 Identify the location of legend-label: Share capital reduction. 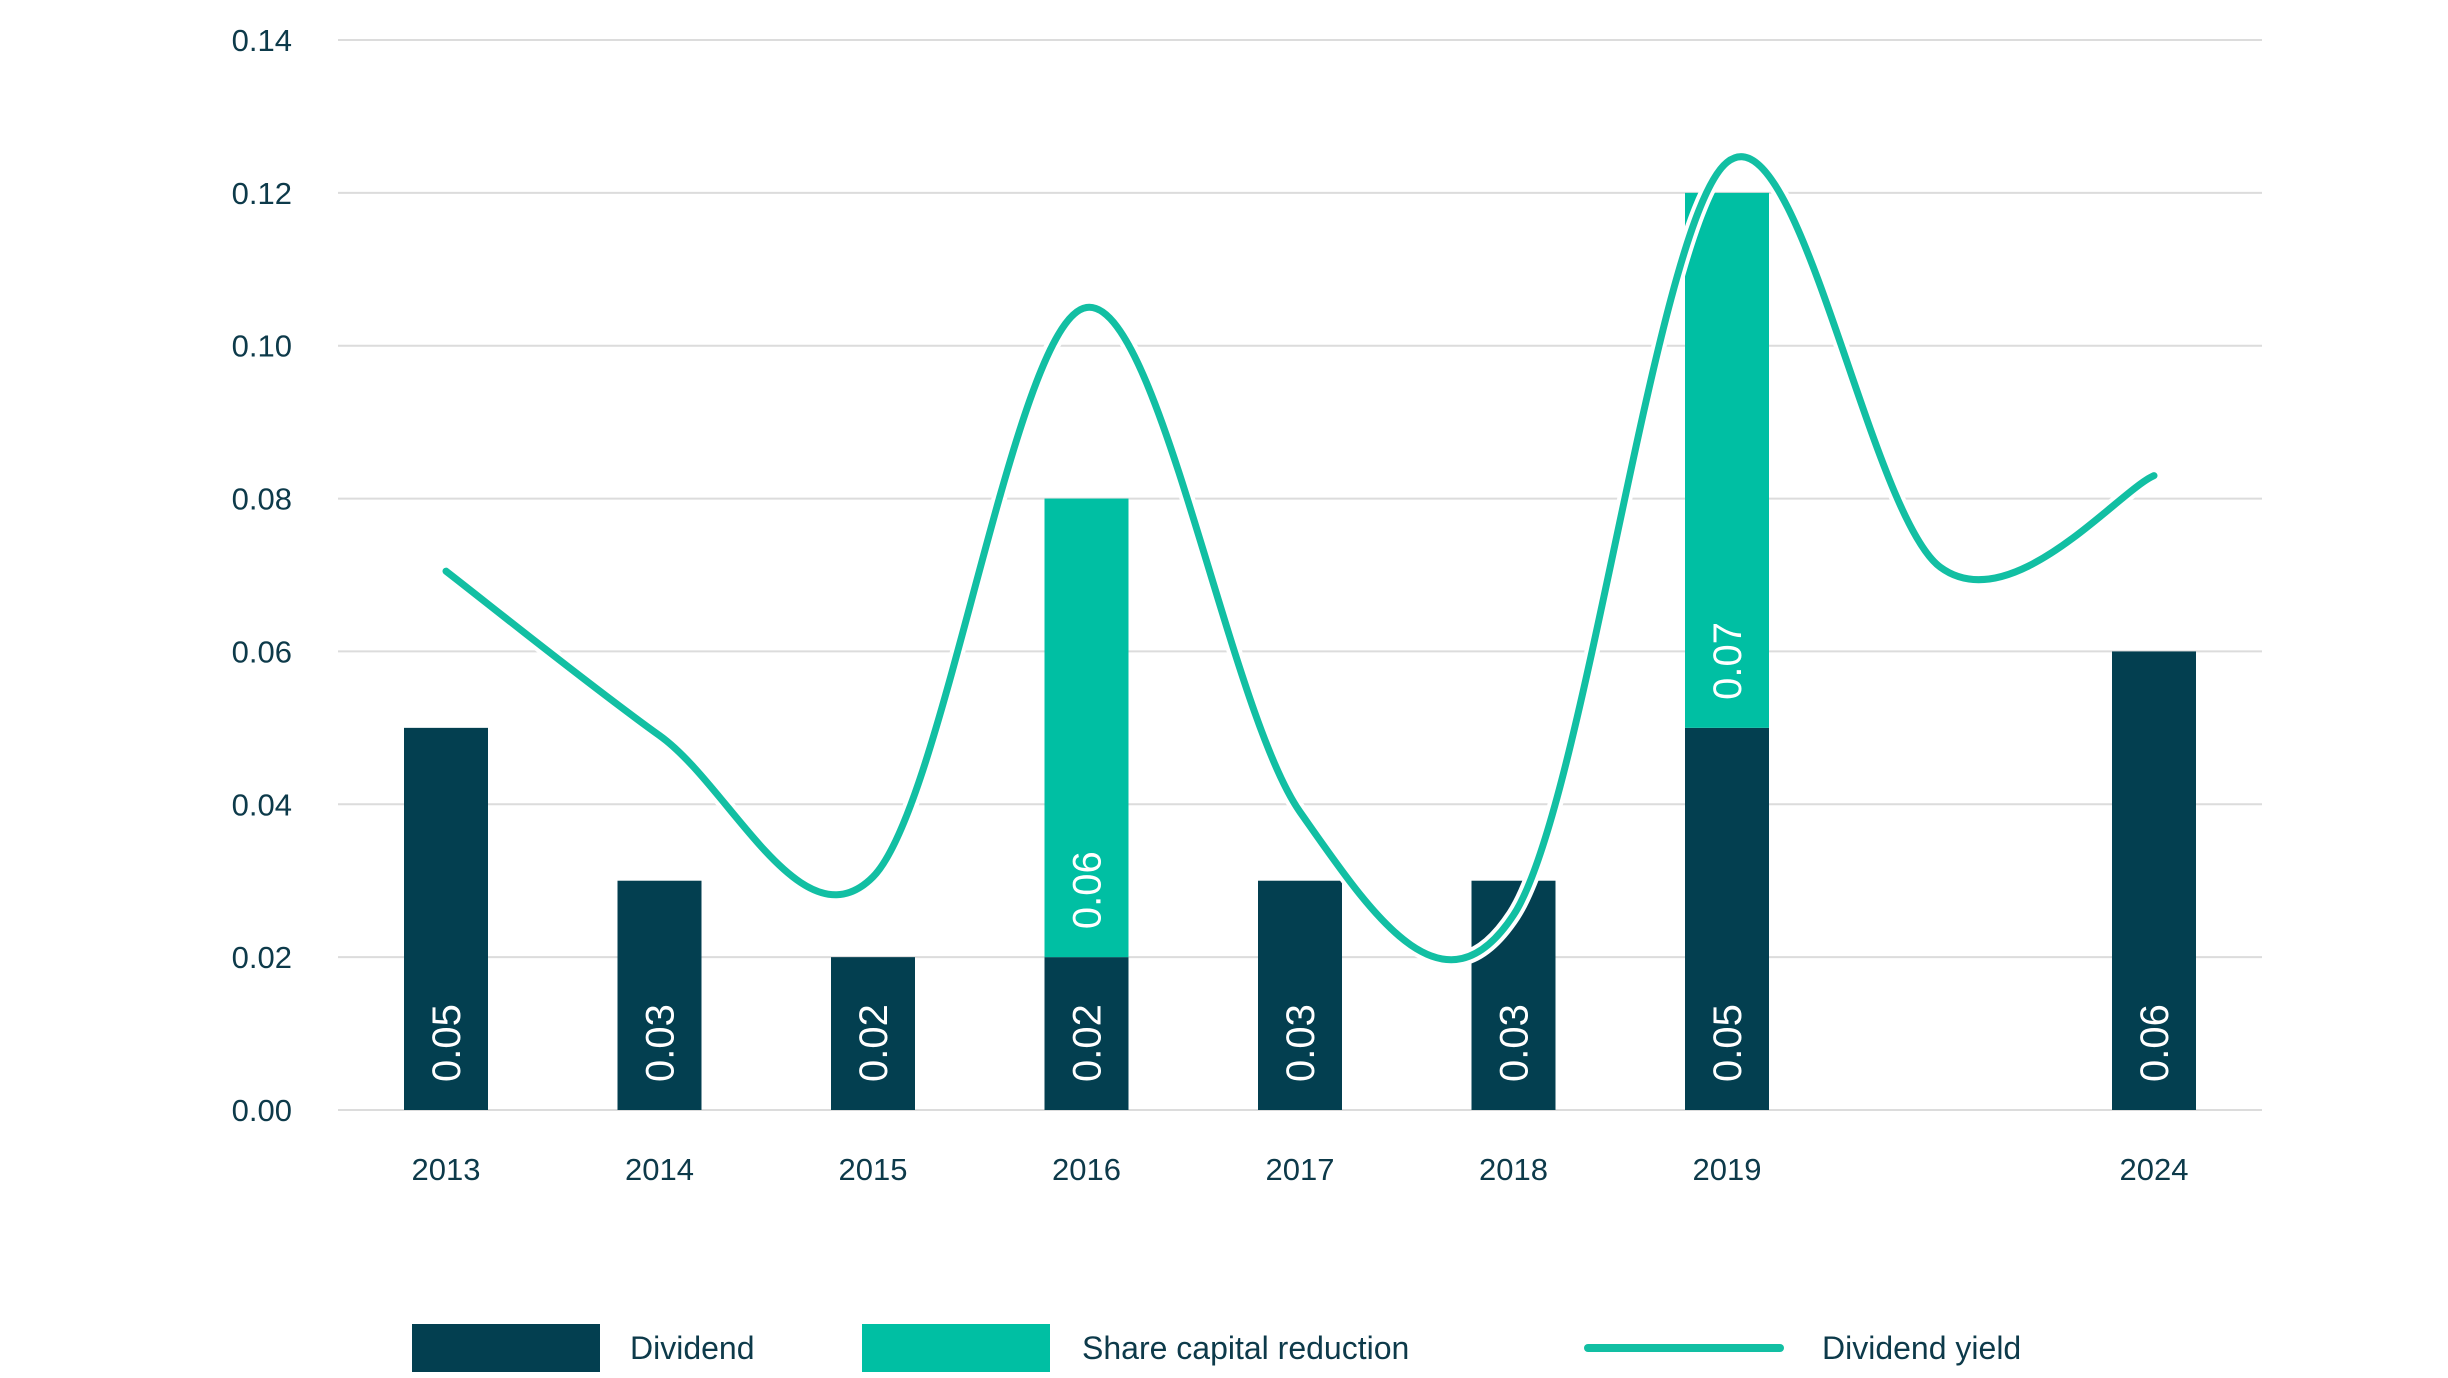
(1245, 1348).